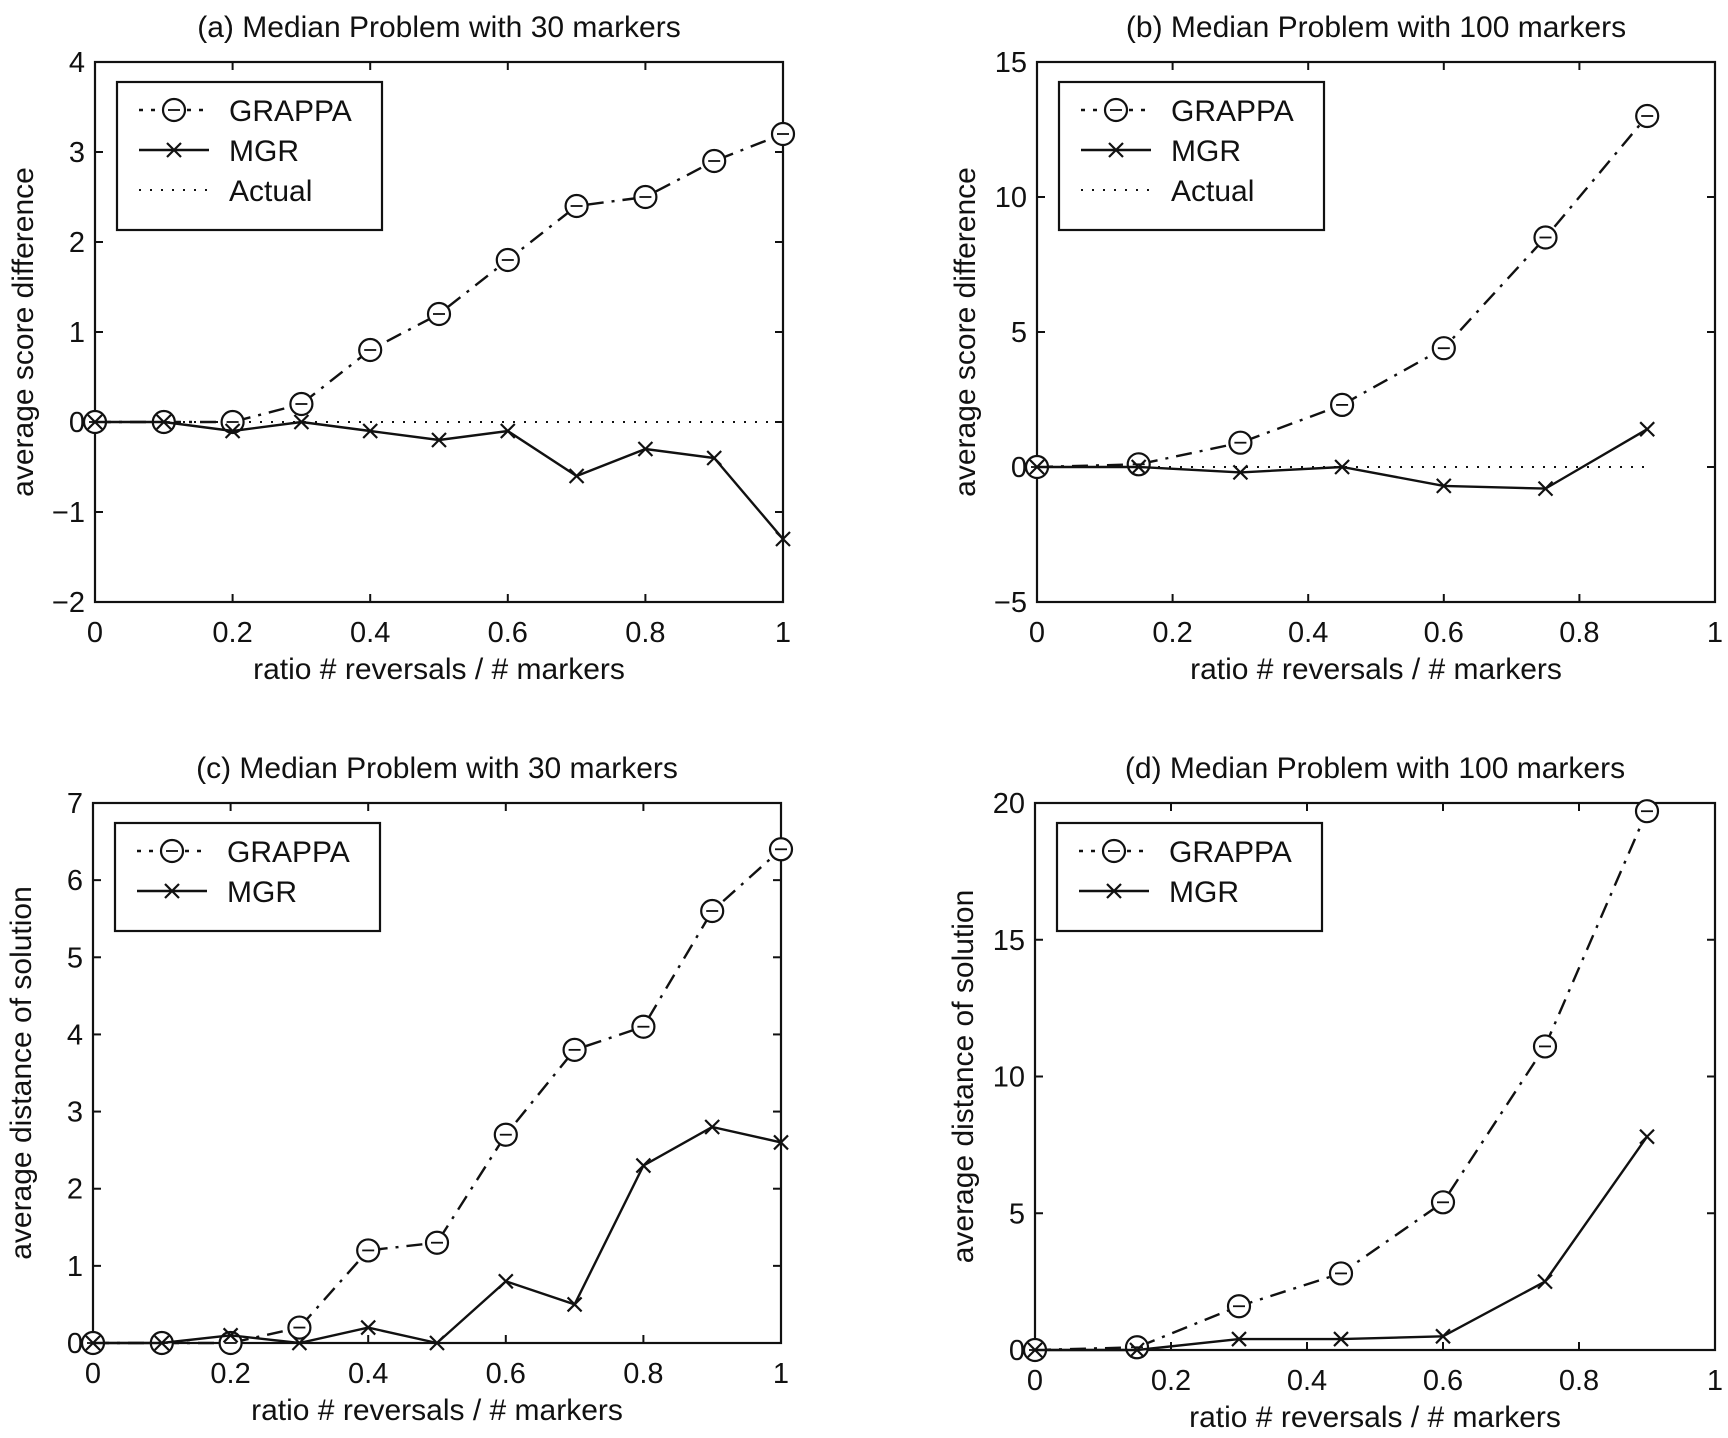 The width and height of the screenshot is (1728, 1438). I want to click on series-grappa, so click(1341, 1081).